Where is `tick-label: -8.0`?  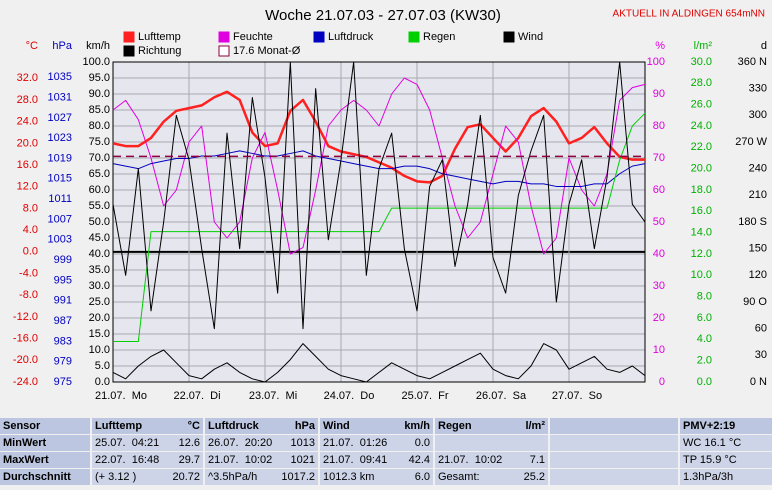 tick-label: -8.0 is located at coordinates (28, 295).